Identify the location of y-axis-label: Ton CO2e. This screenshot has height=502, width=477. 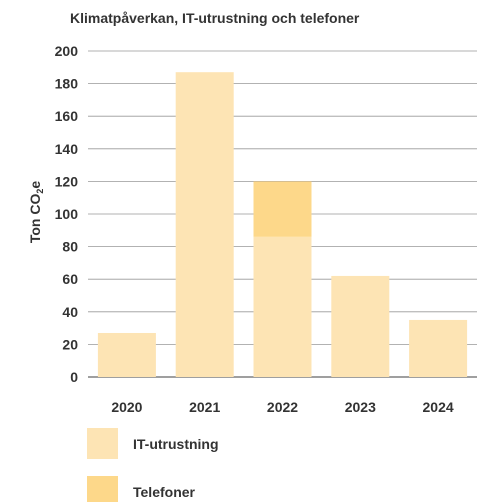
(36, 212).